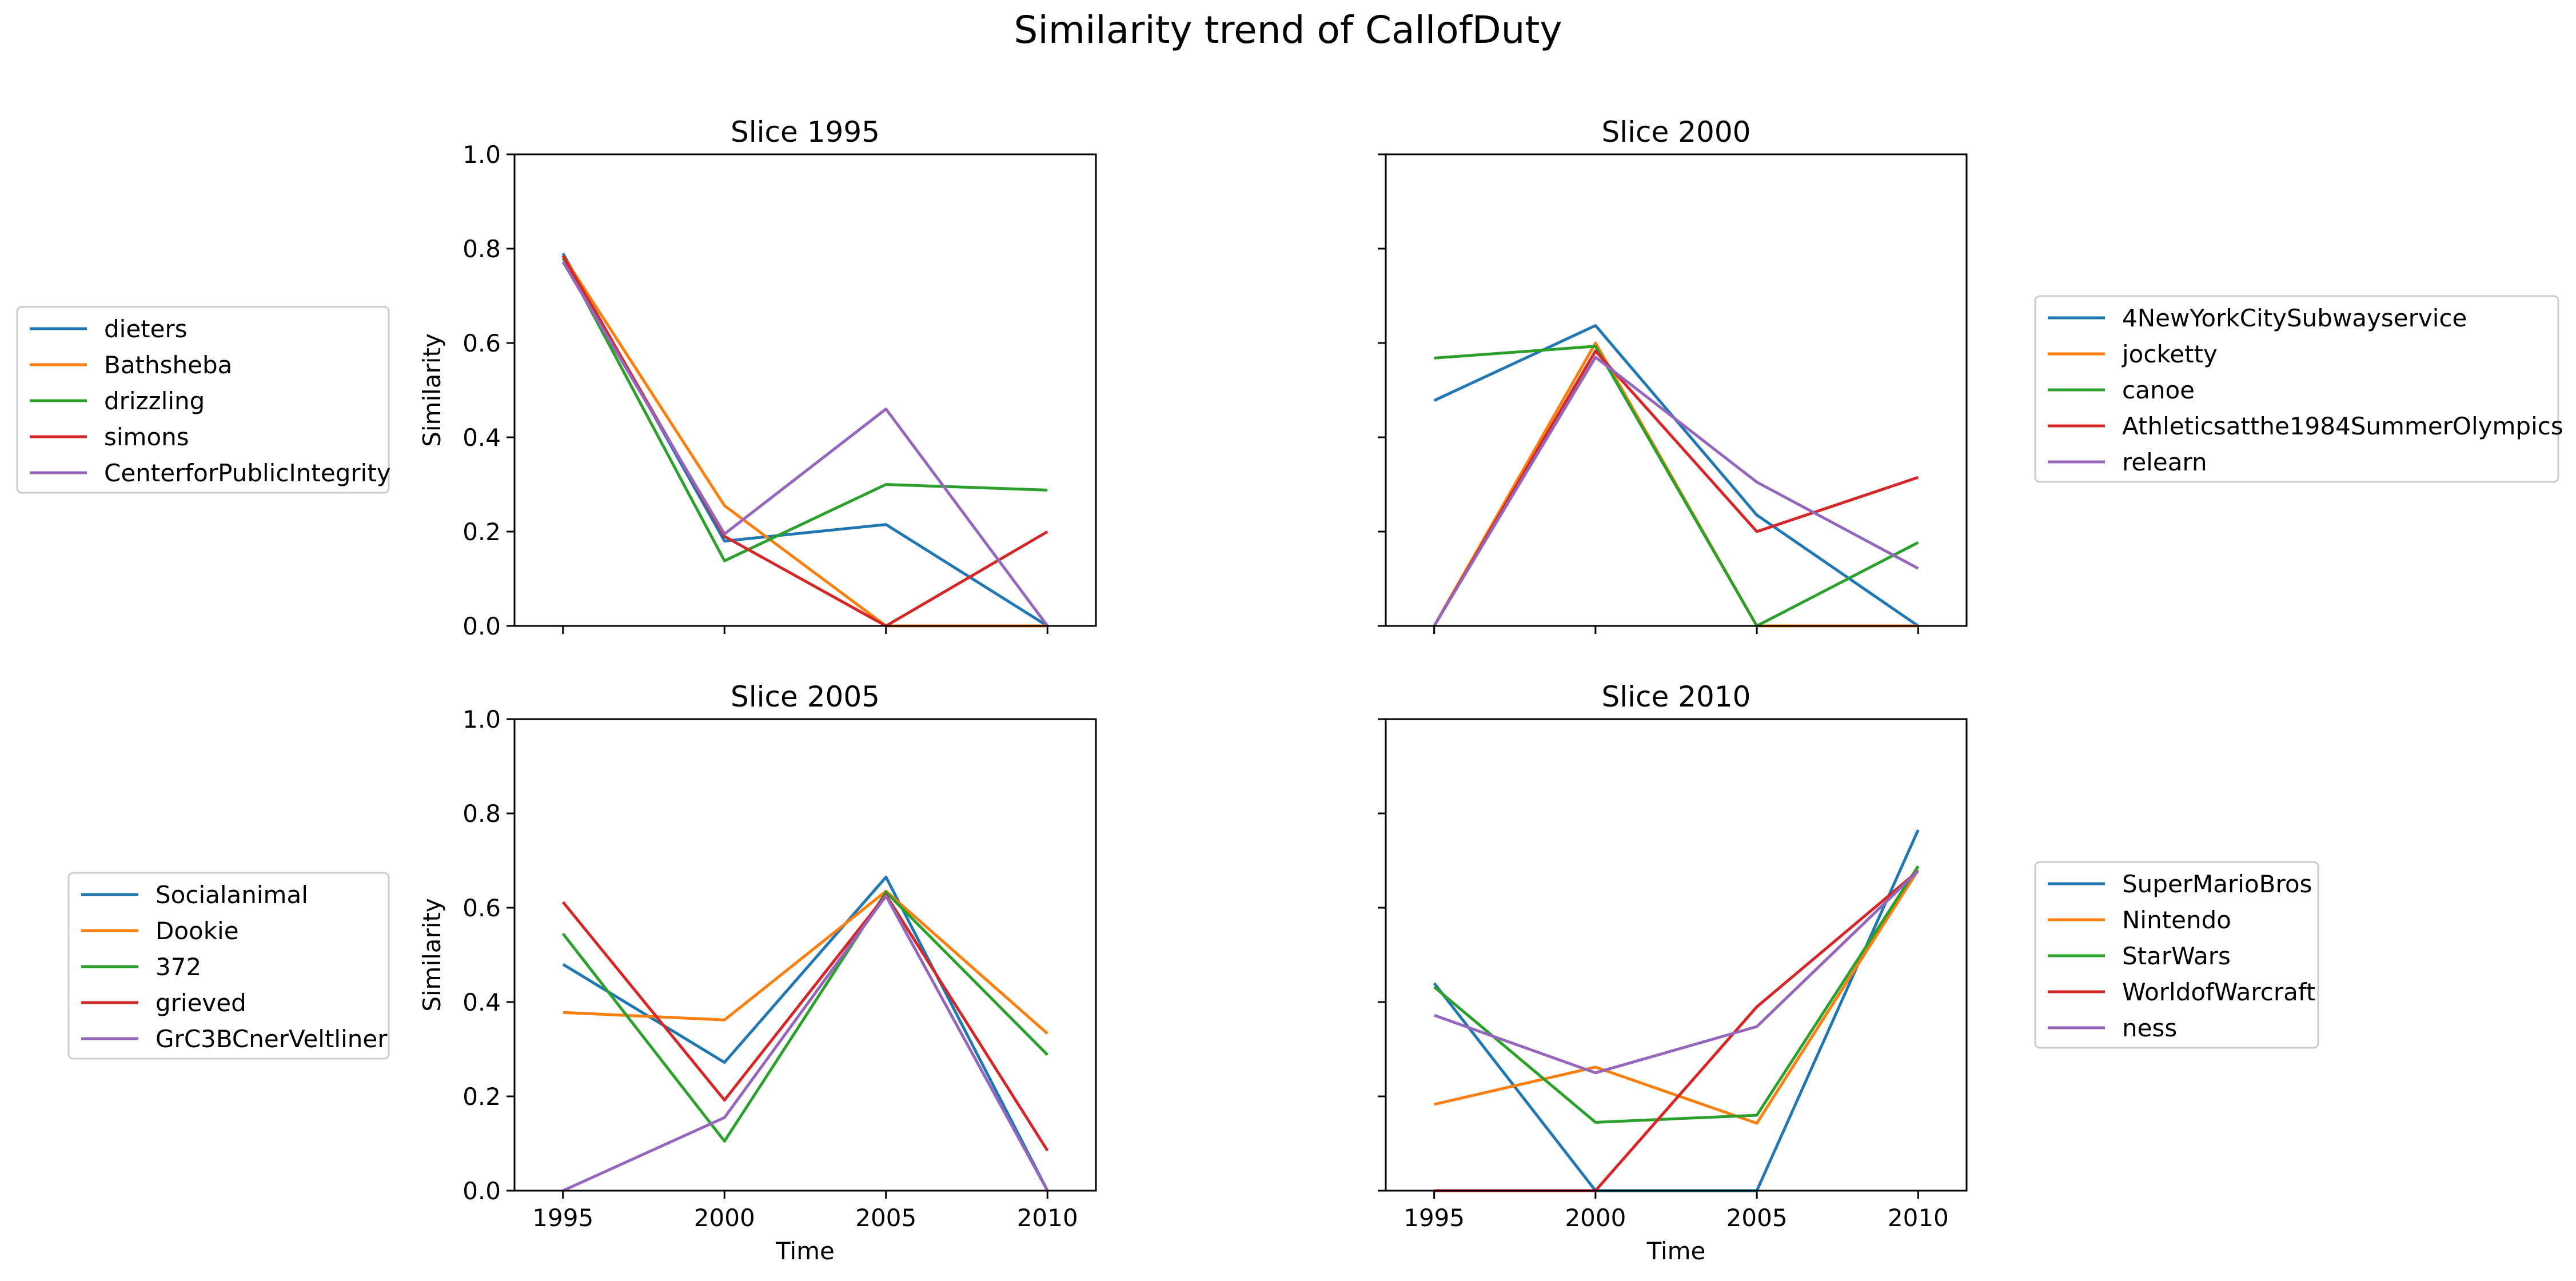  I want to click on legend-entry: GrC3BCnerVeltliner, so click(271, 1039).